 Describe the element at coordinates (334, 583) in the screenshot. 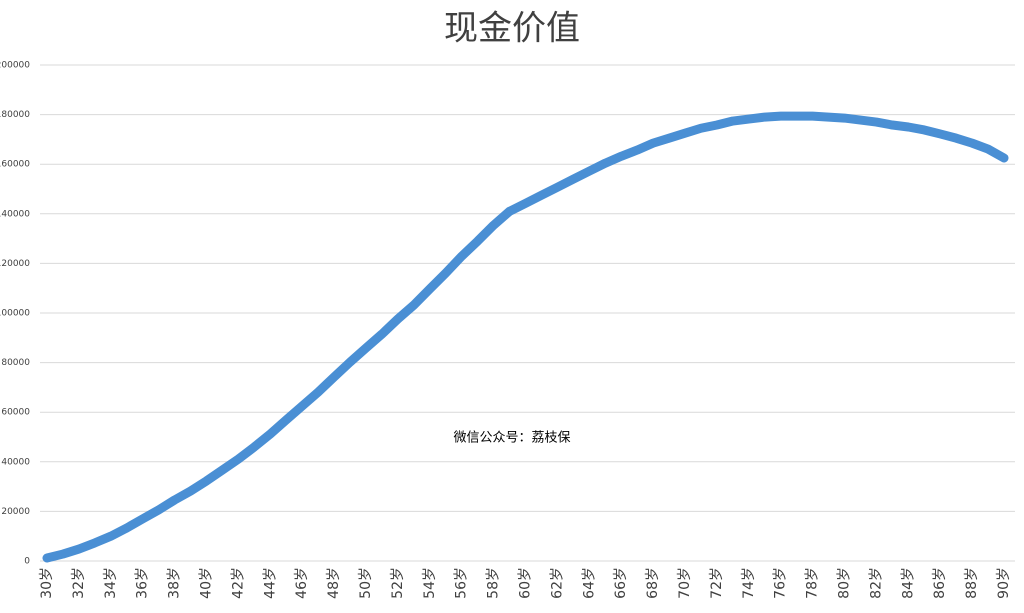

I see `x-tick-label: 48岁` at that location.